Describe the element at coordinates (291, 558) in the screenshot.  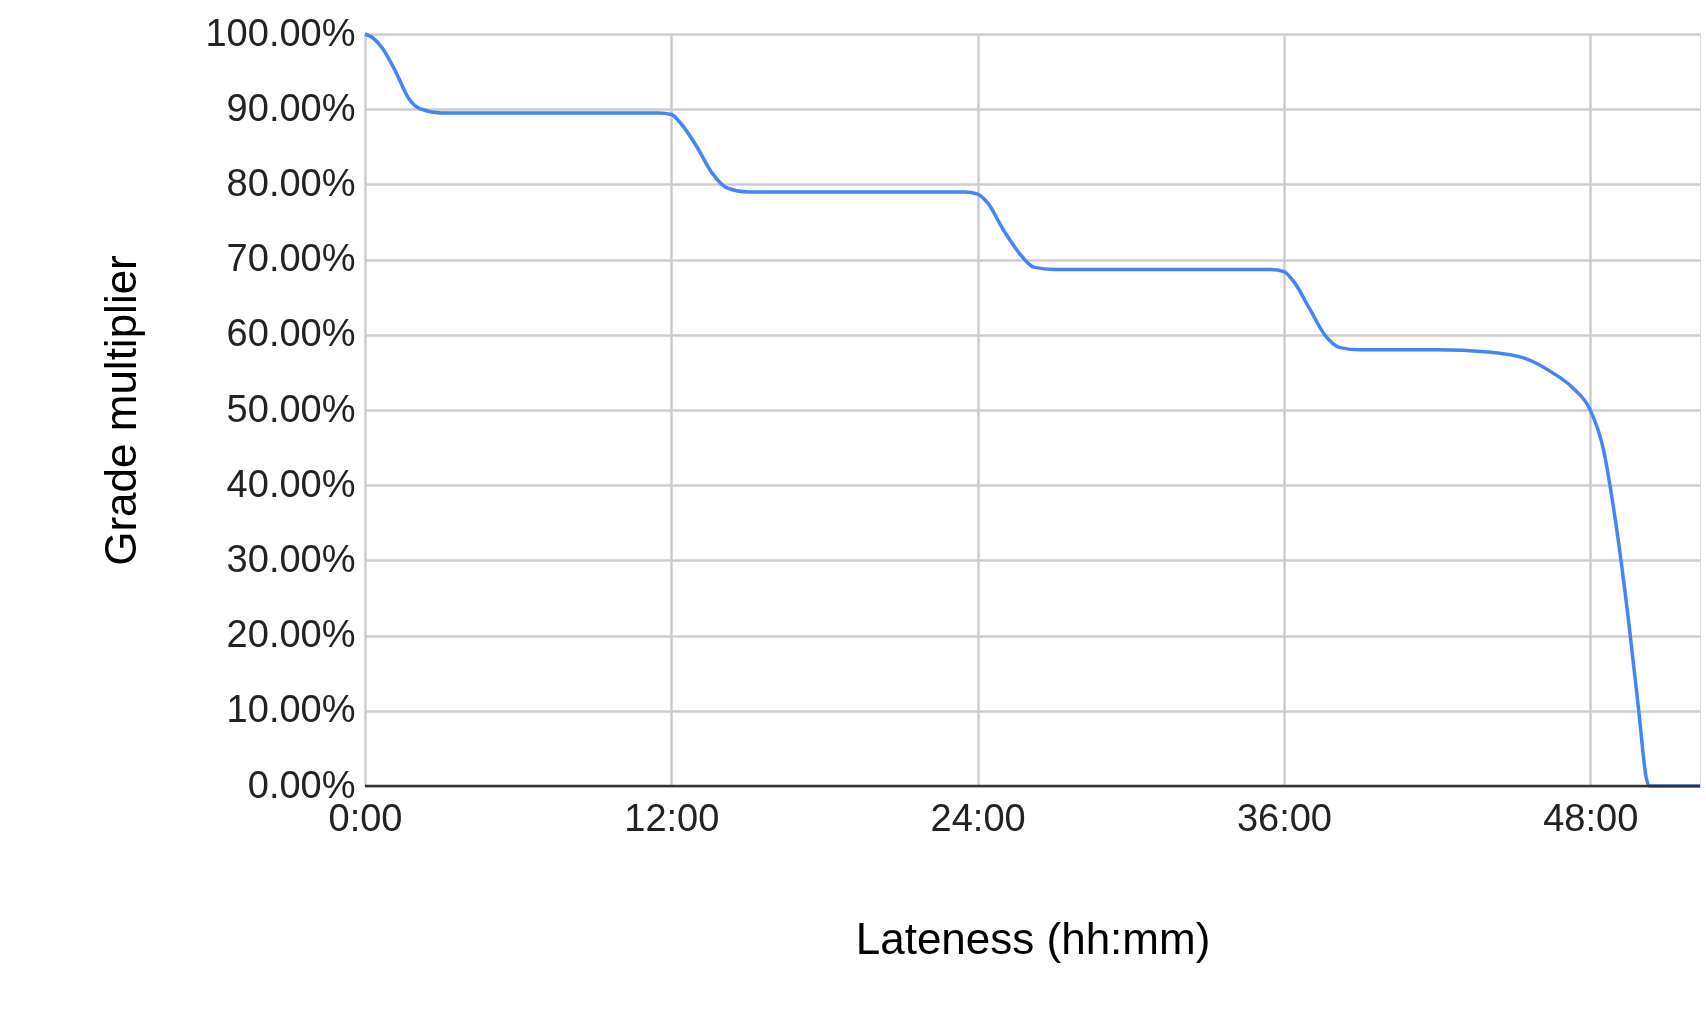
I see `y-tick-label: 30.00%` at that location.